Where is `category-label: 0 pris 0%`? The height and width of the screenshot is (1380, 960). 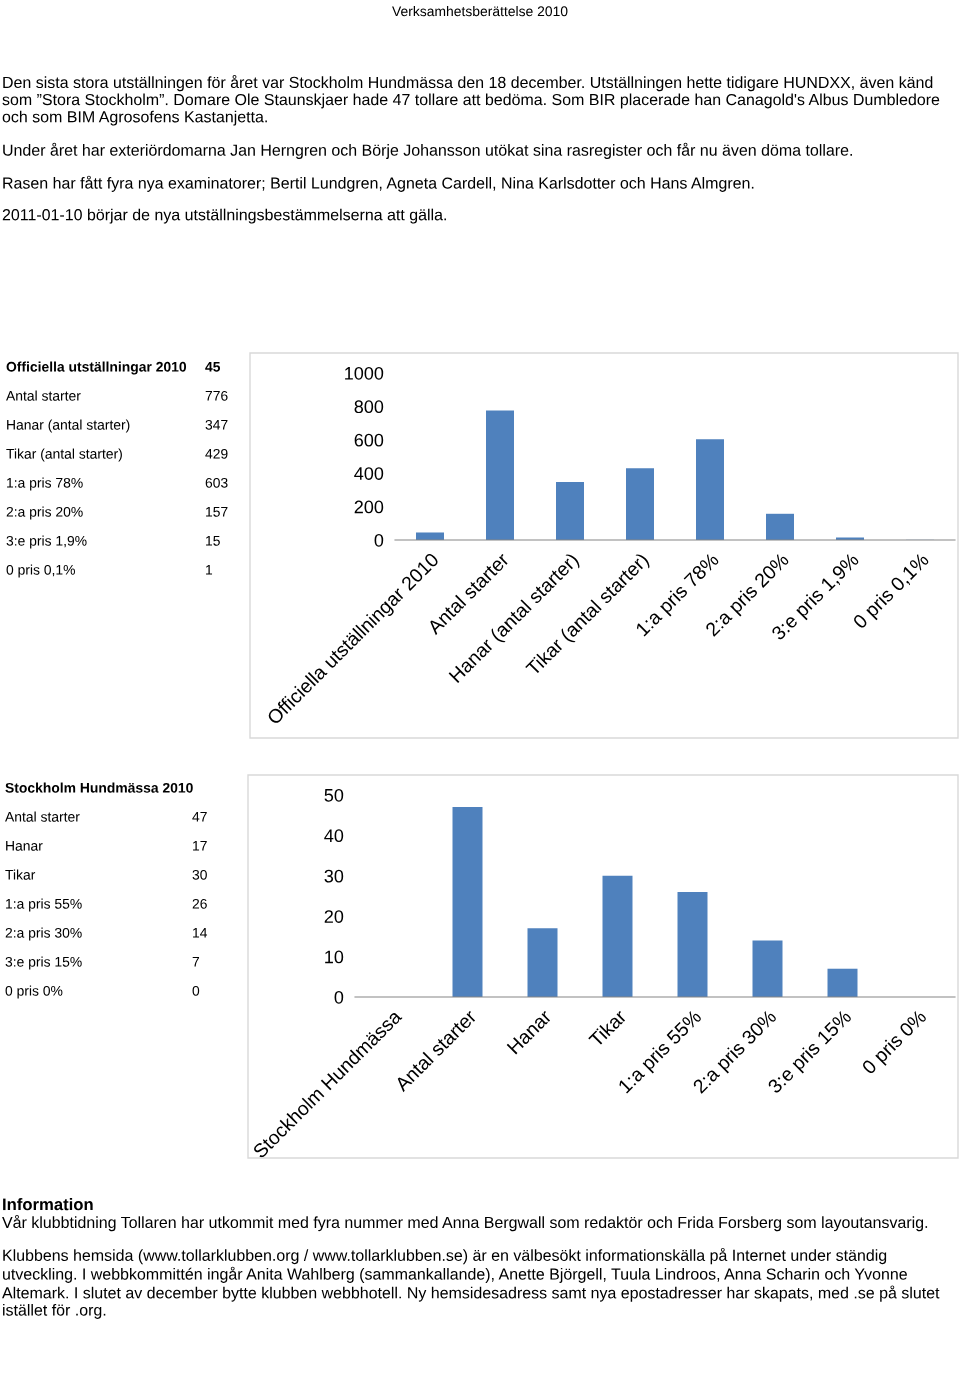
category-label: 0 pris 0% is located at coordinates (34, 992).